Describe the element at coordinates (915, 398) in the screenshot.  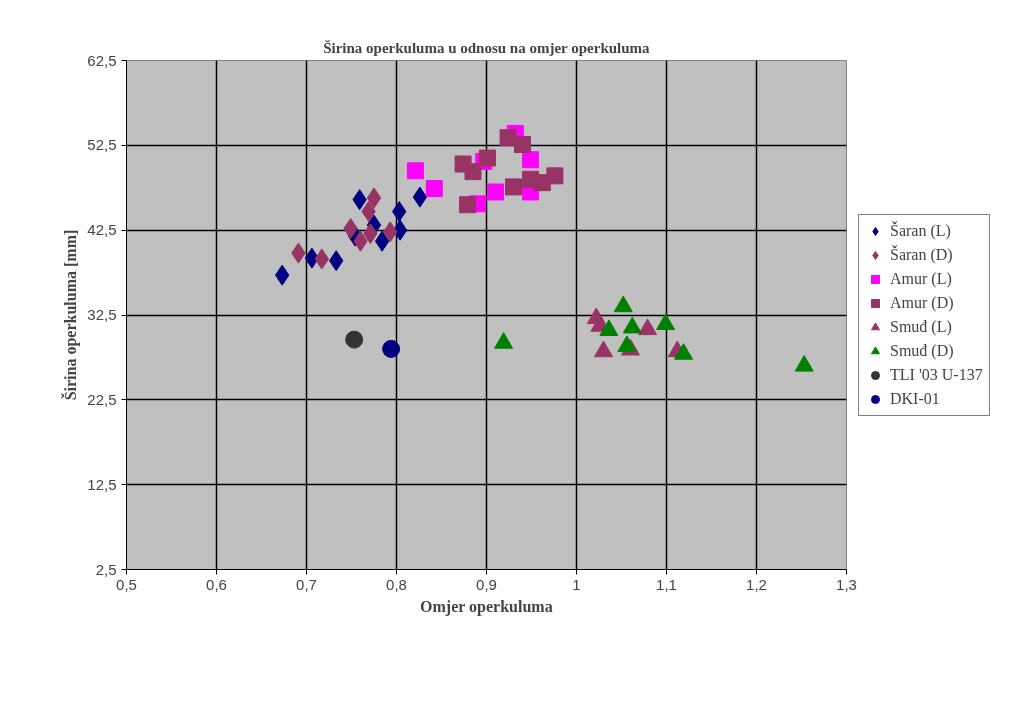
I see `legend-label: DKI-01` at that location.